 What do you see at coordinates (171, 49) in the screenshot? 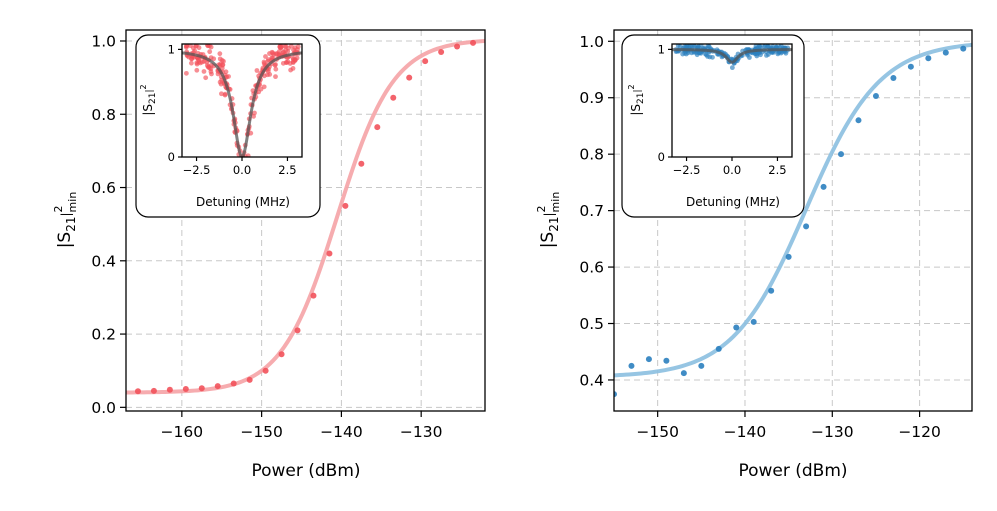
I see `left-inset-y-tick-label: 1` at bounding box center [171, 49].